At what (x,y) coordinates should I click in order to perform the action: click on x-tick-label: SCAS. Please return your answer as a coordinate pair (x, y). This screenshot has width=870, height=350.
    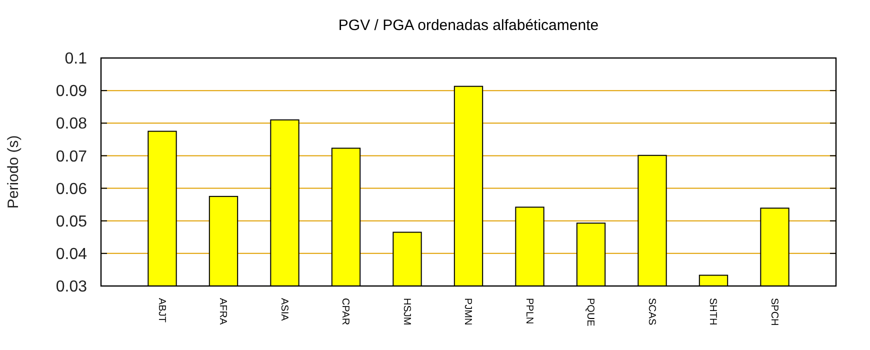
    Looking at the image, I should click on (651, 312).